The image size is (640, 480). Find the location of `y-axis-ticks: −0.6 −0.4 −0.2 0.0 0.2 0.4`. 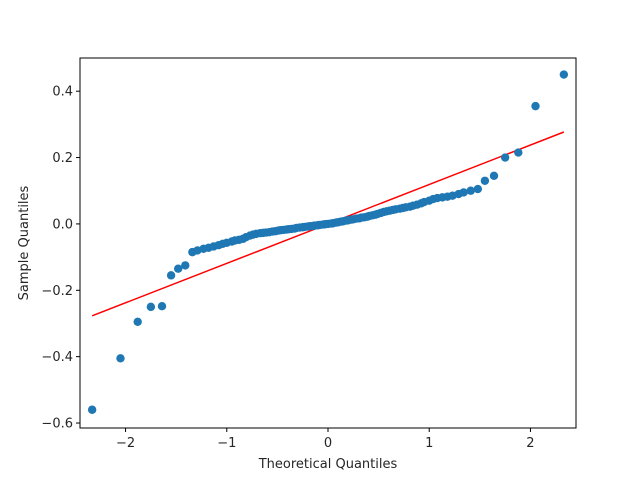

y-axis-ticks: −0.6 −0.4 −0.2 0.0 0.2 0.4 is located at coordinates (60, 258).